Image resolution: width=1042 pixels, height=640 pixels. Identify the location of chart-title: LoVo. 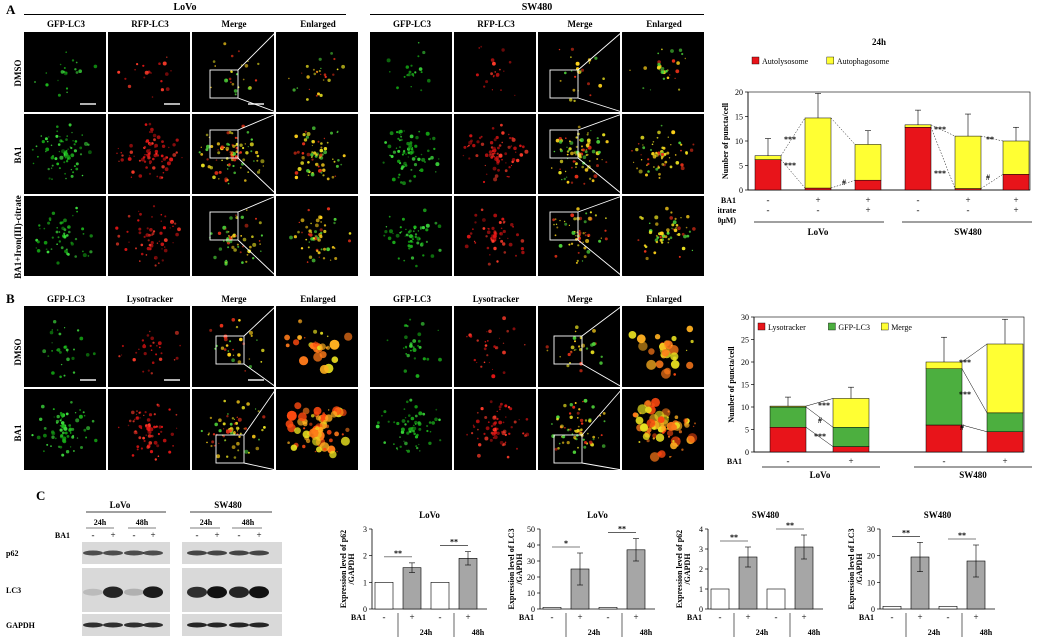
(597, 515).